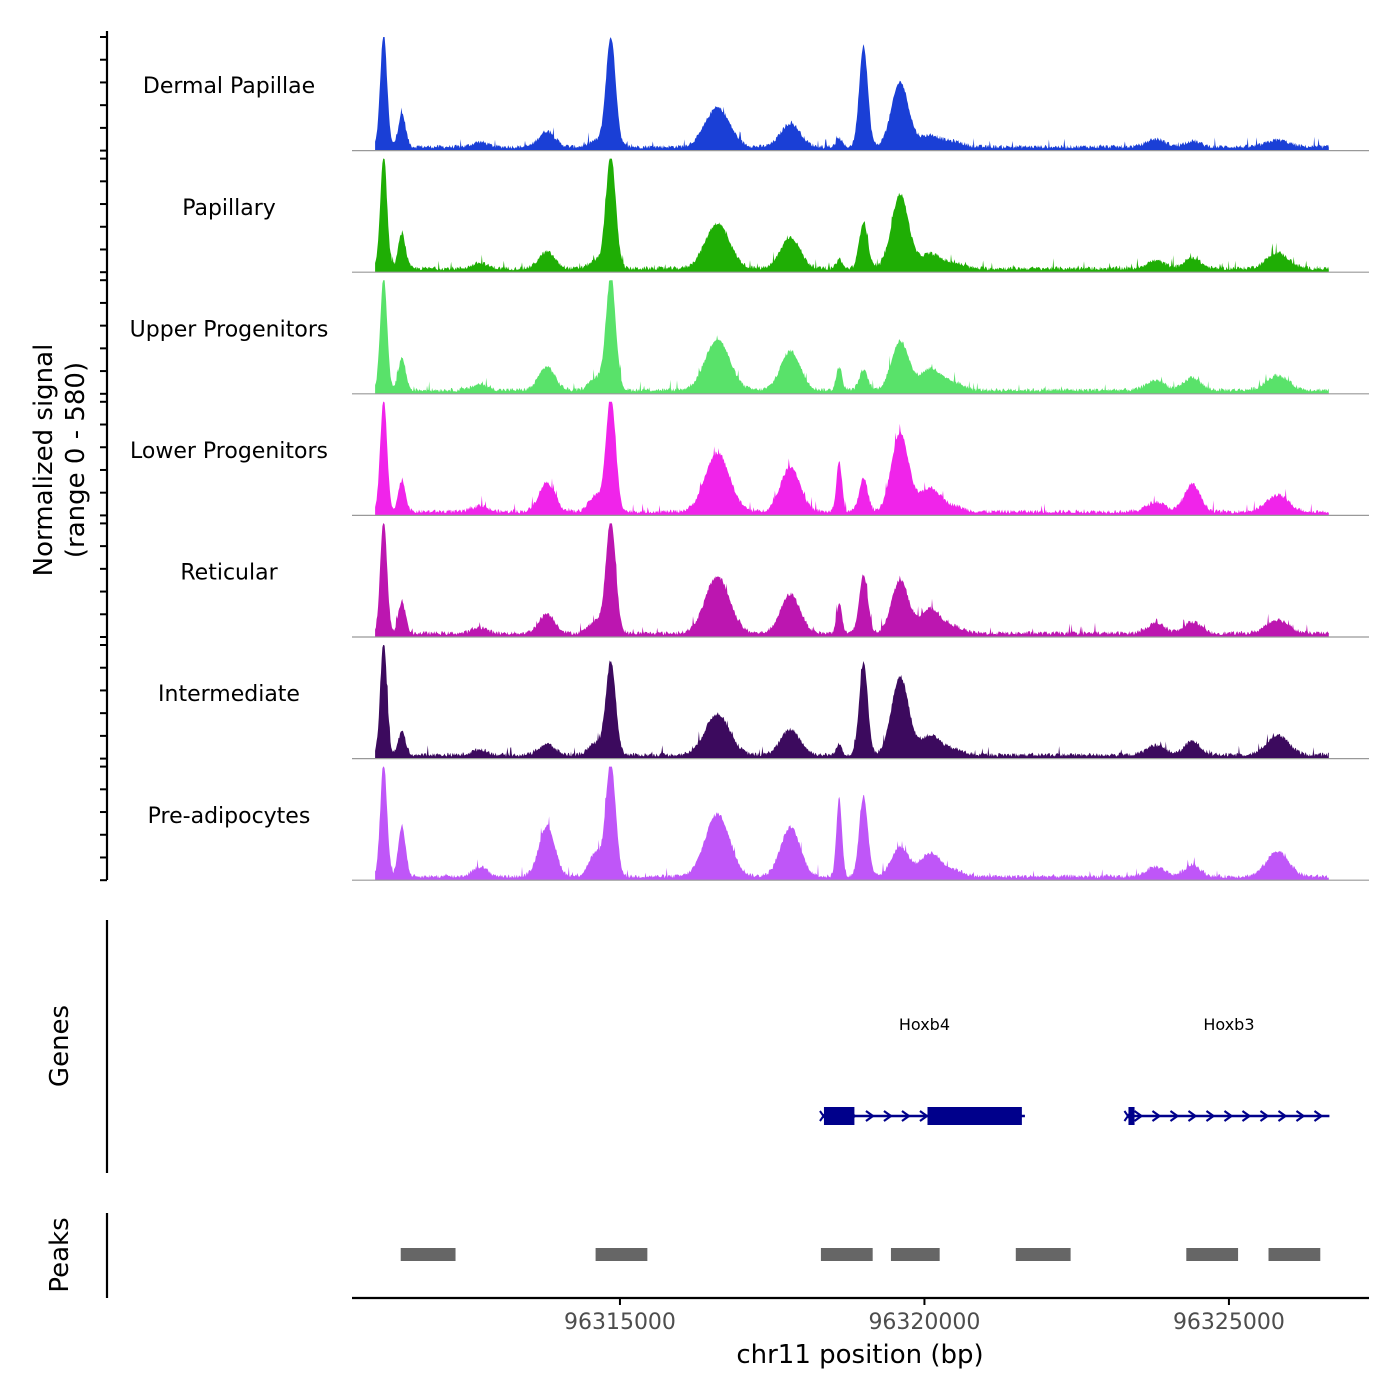  I want to click on gene-hoxb4: Hoxb4, so click(922, 1070).